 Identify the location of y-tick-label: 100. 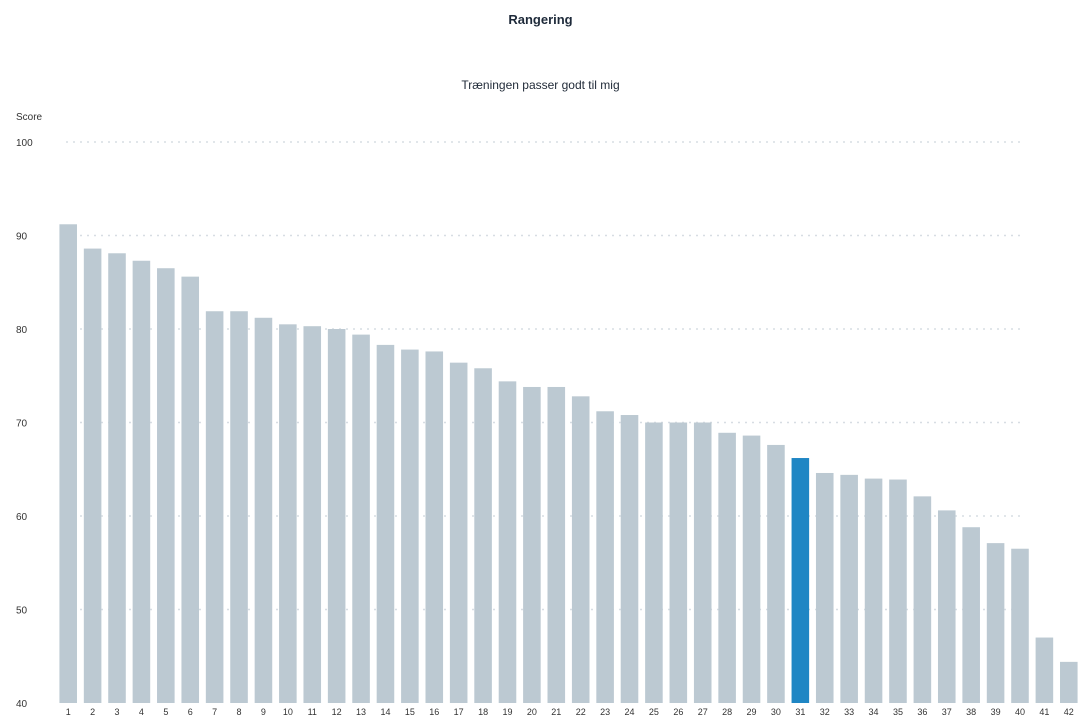
(24, 143).